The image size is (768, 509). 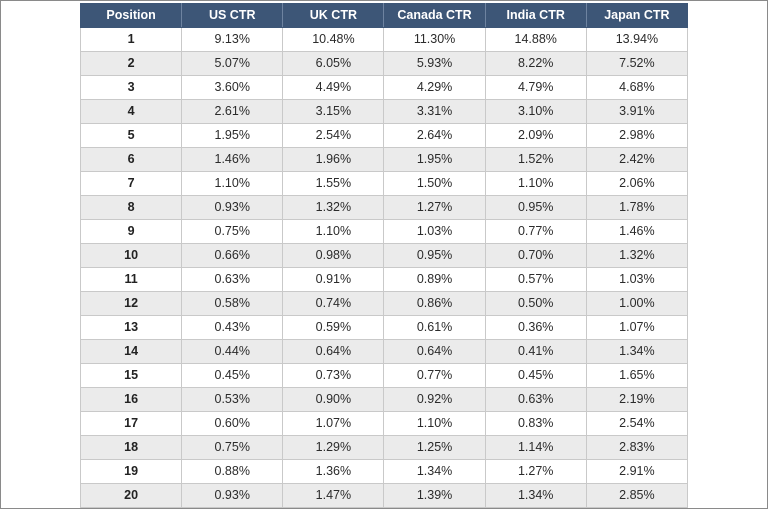 I want to click on japan-ctr-cell: 1.46%, so click(x=637, y=231).